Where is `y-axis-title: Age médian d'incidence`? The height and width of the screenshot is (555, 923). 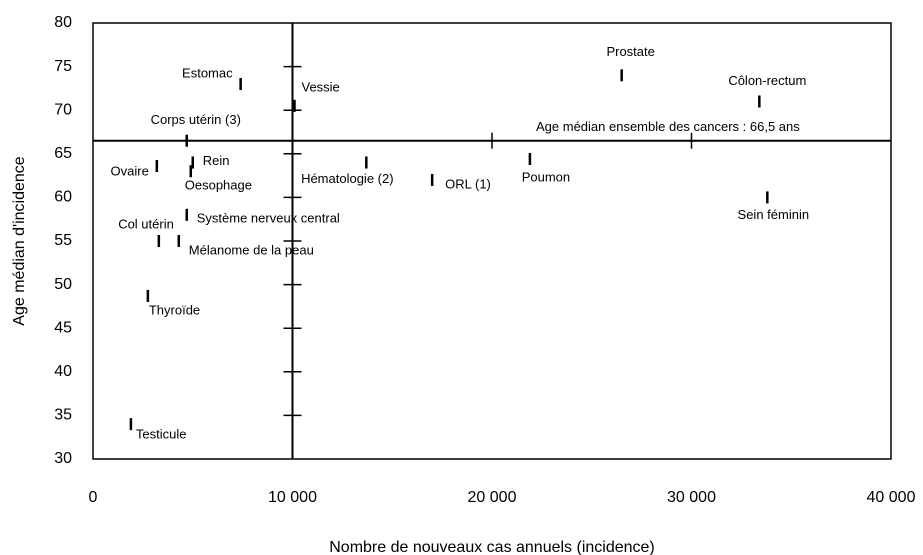
y-axis-title: Age médian d'incidence is located at coordinates (19, 240).